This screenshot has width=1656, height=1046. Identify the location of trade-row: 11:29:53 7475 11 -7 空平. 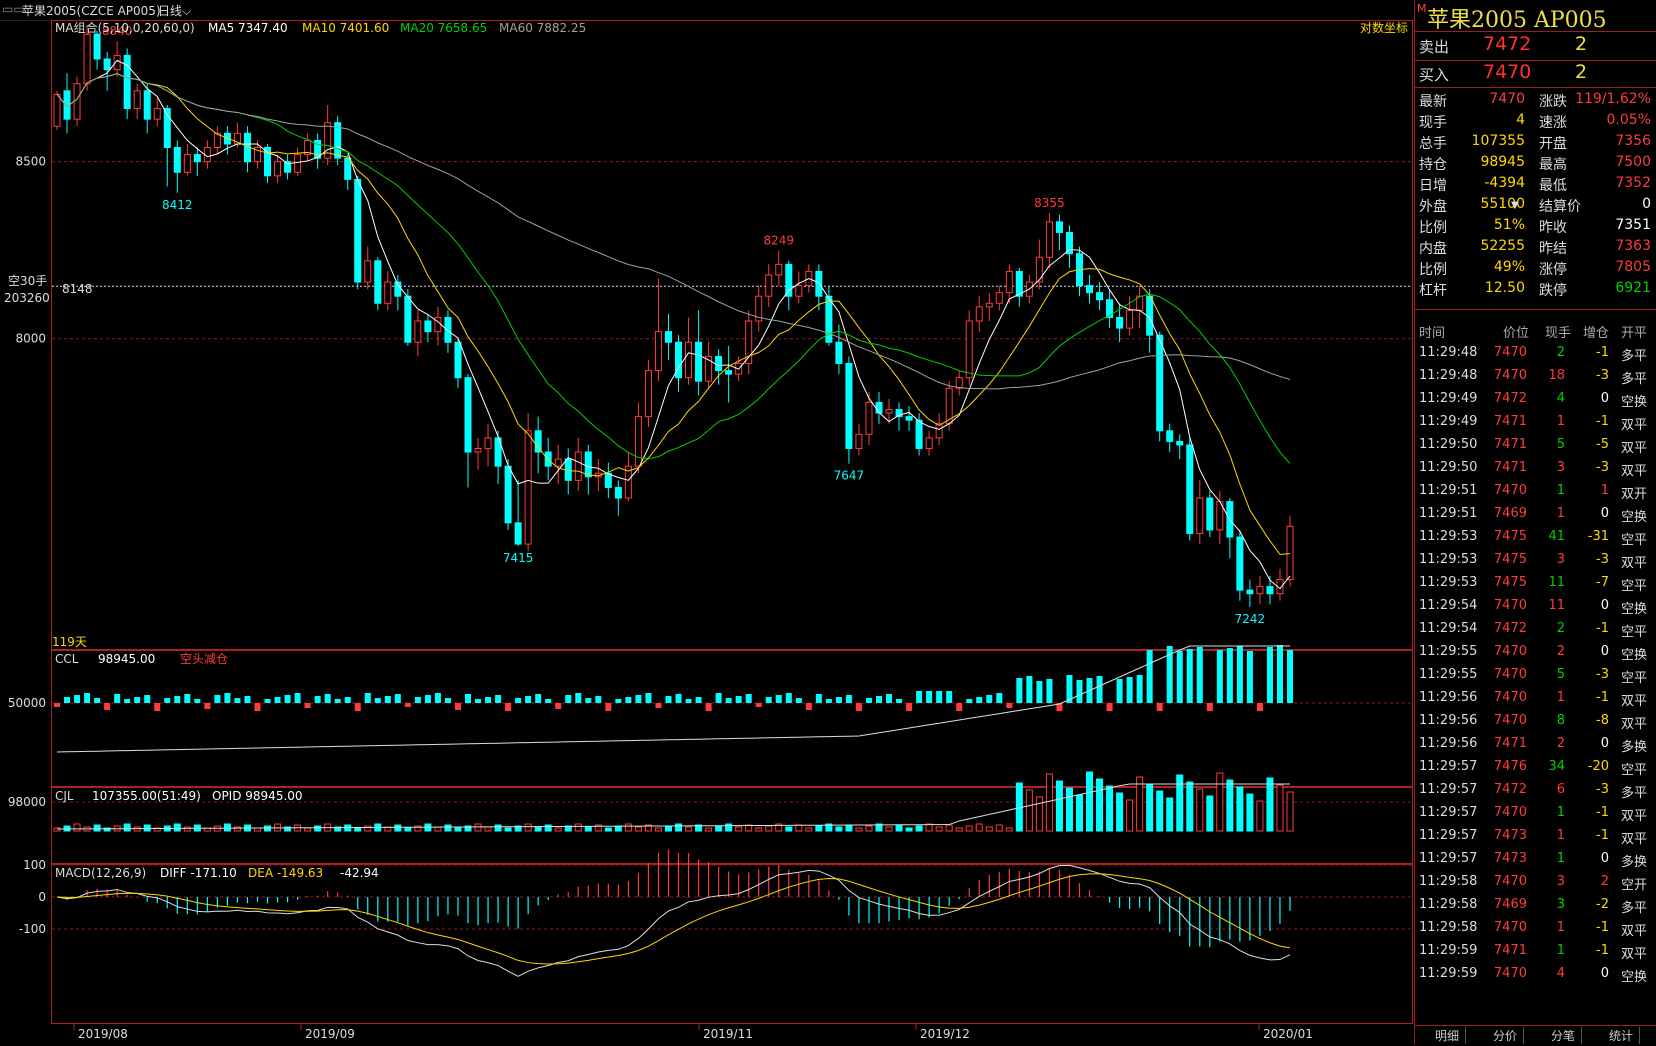
(1535, 584).